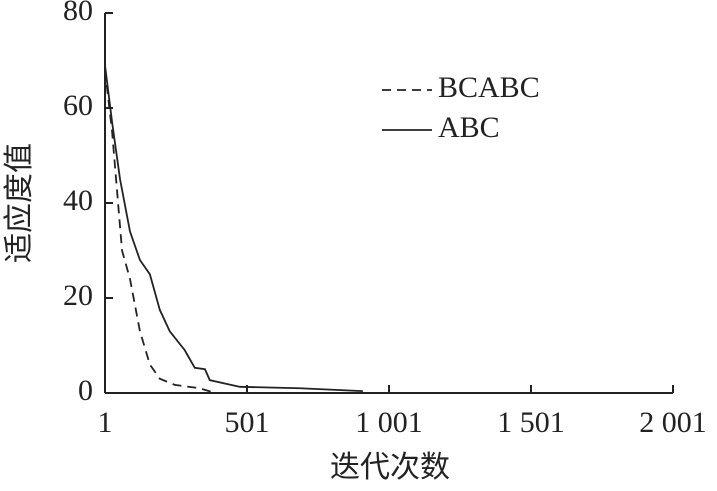 Image resolution: width=717 pixels, height=491 pixels. Describe the element at coordinates (469, 127) in the screenshot. I see `legend-label: ABC` at that location.